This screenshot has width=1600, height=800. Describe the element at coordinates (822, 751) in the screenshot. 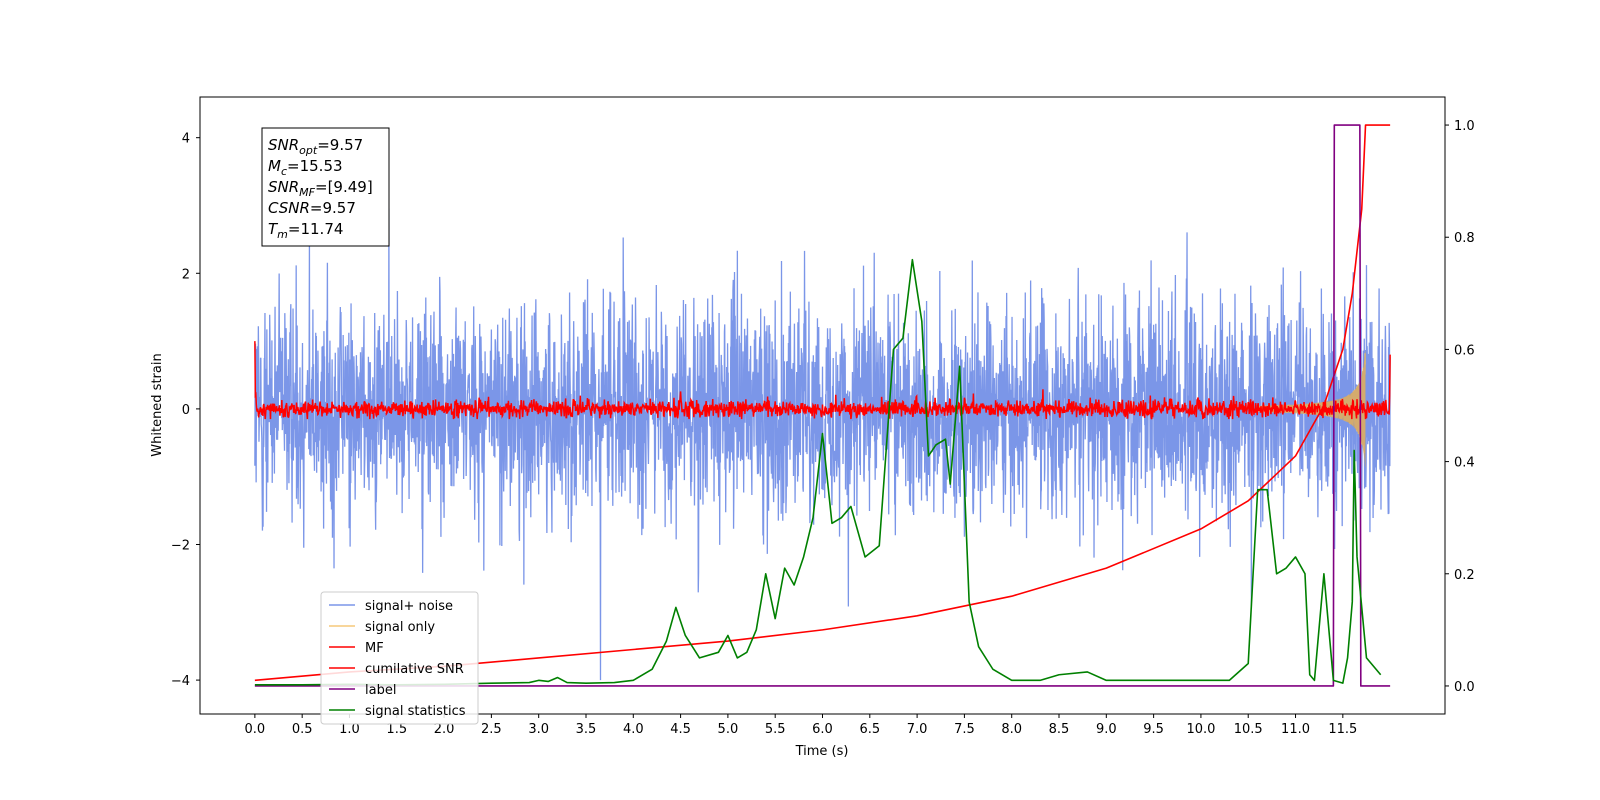

I see `x-axis-label: Time (s)` at that location.